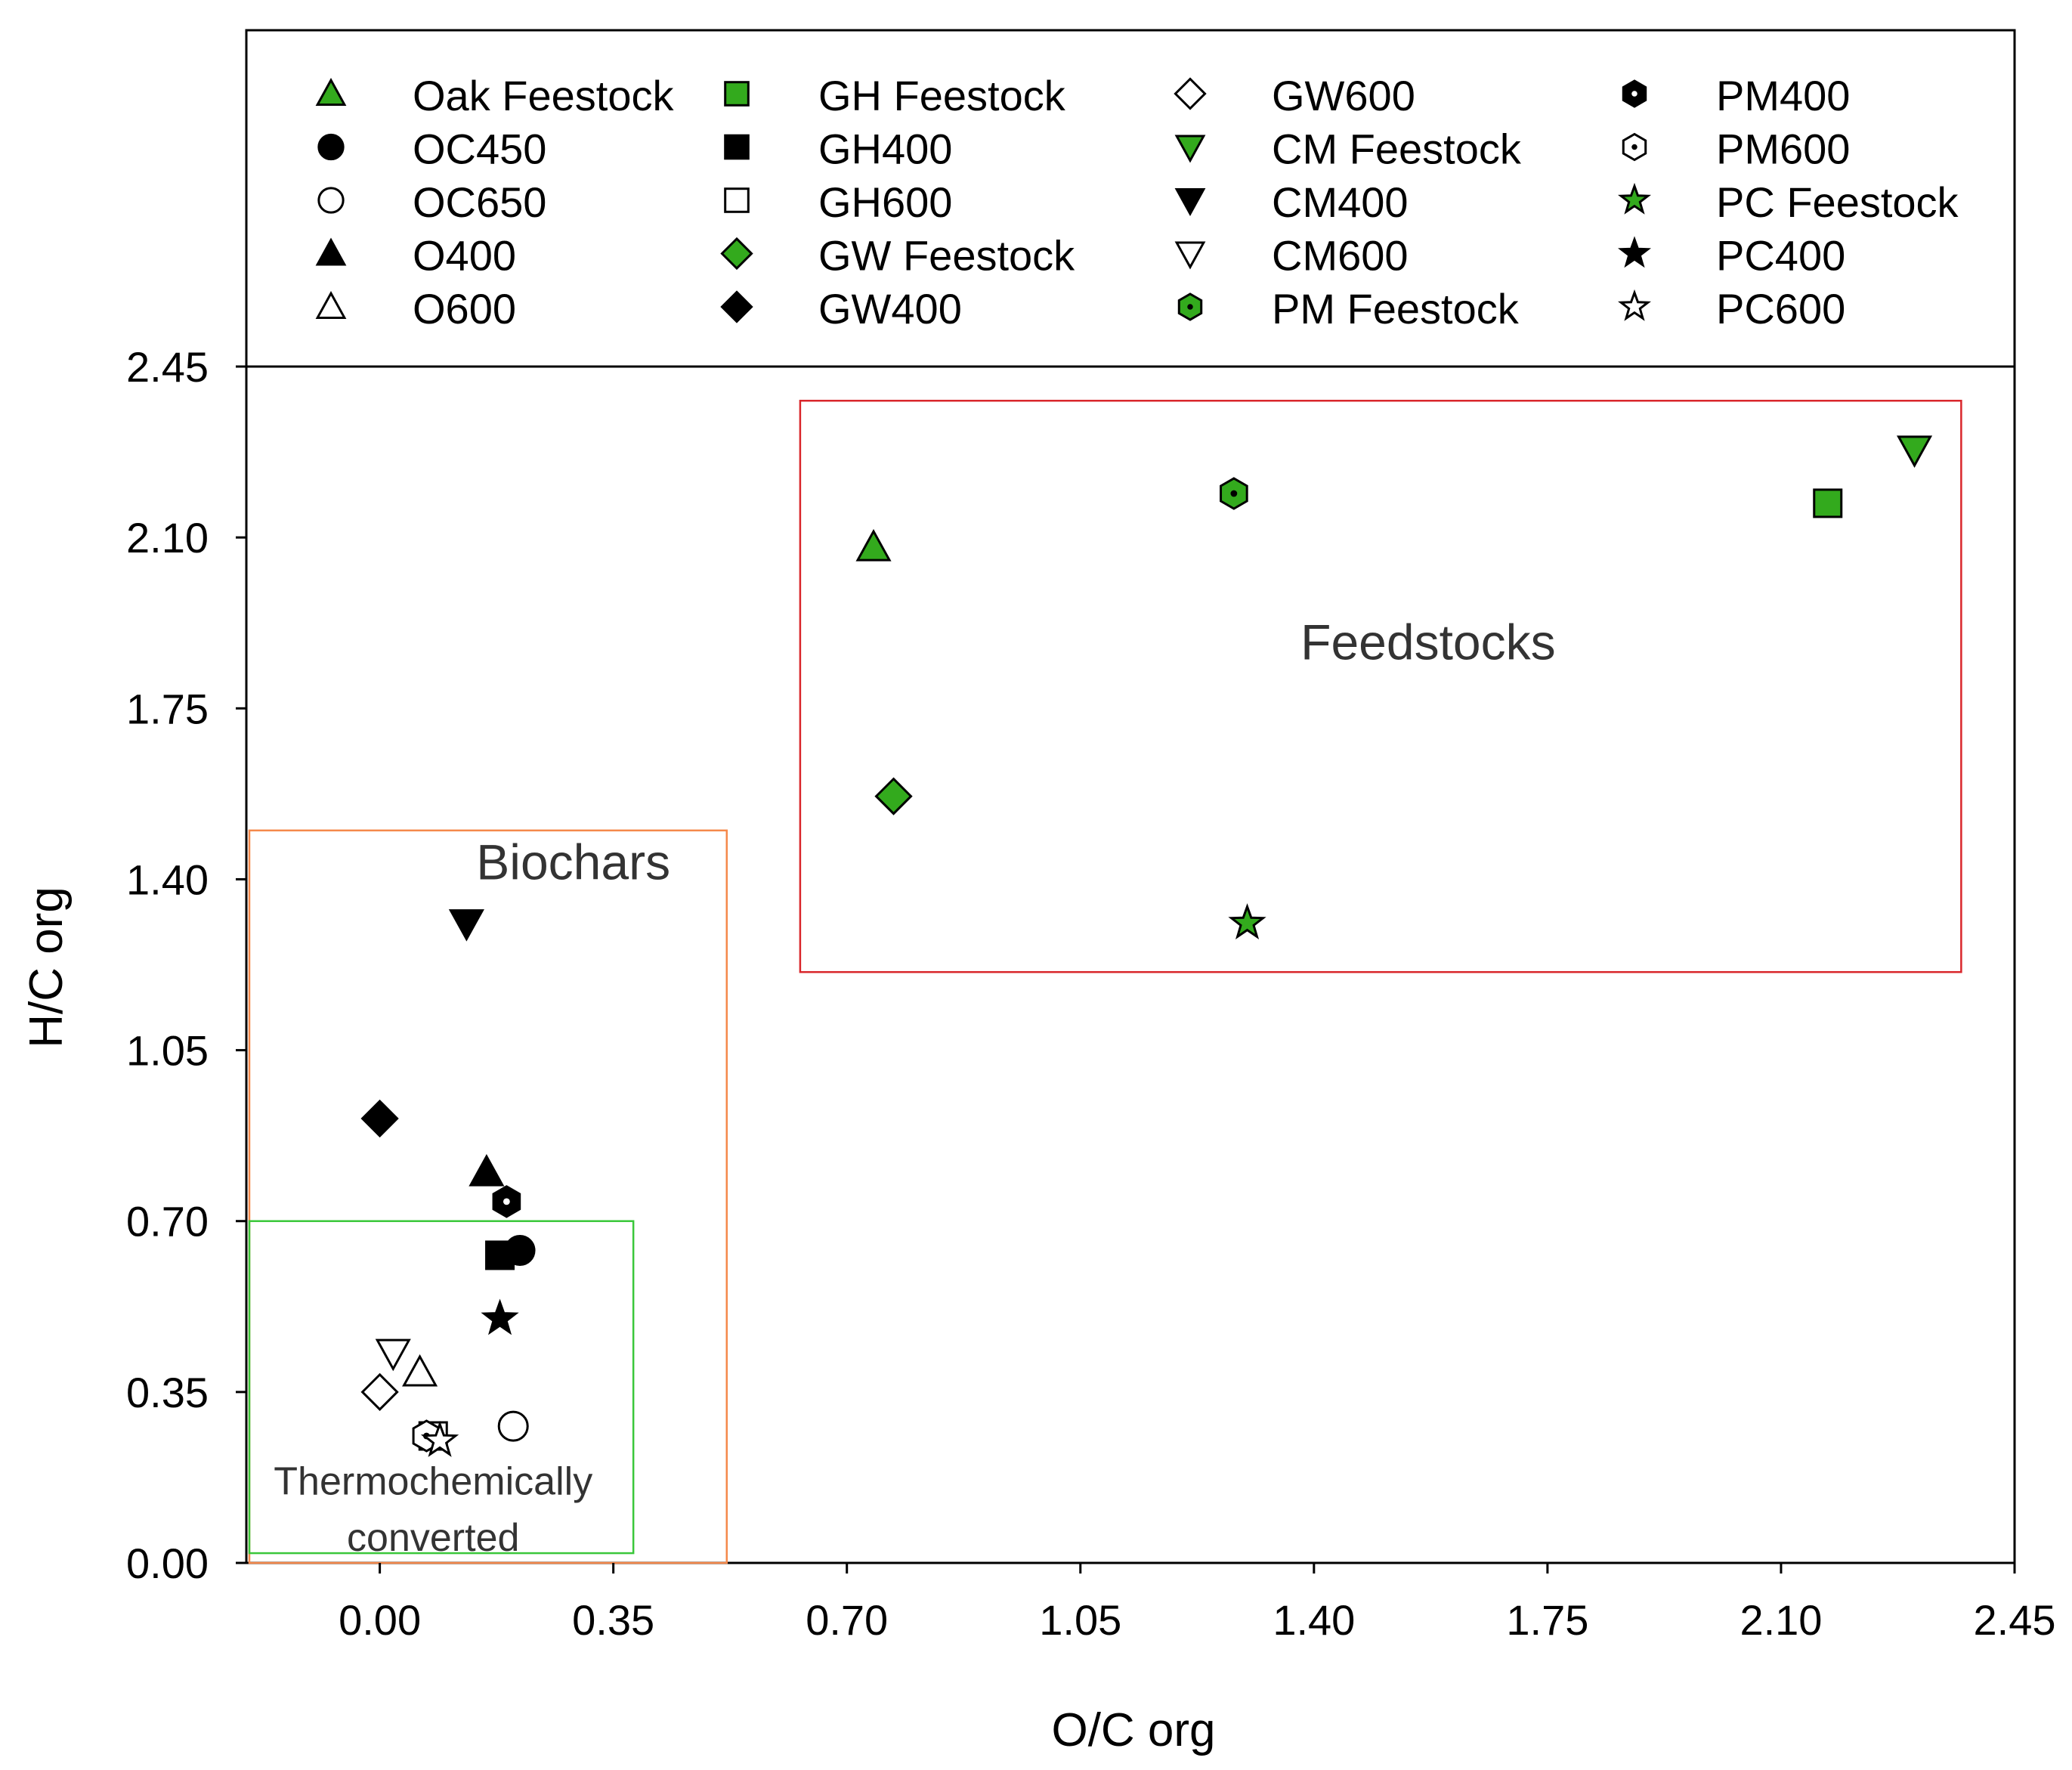 Image resolution: width=2072 pixels, height=1770 pixels. I want to click on point-o600, so click(420, 1371).